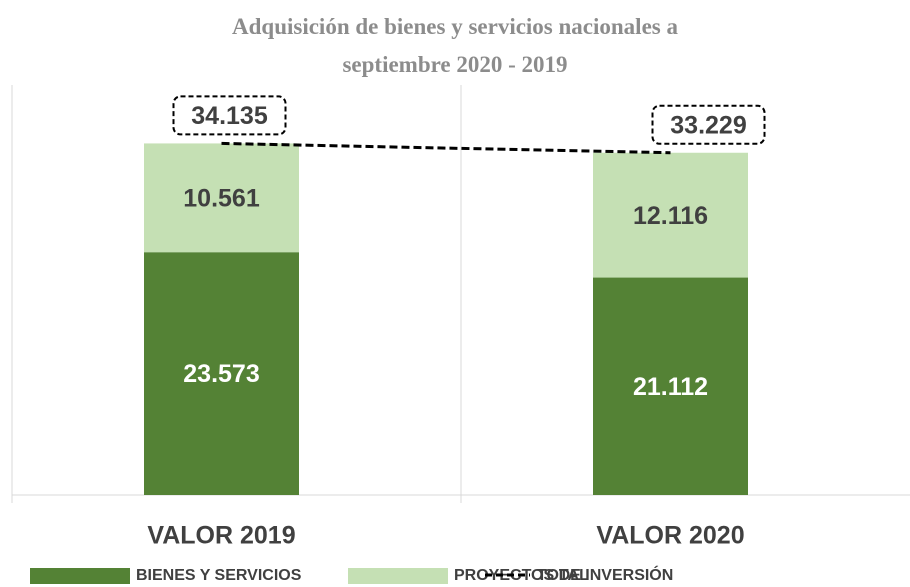 This screenshot has width=910, height=587. What do you see at coordinates (670, 536) in the screenshot?
I see `x-tick-label: VALOR 2020` at bounding box center [670, 536].